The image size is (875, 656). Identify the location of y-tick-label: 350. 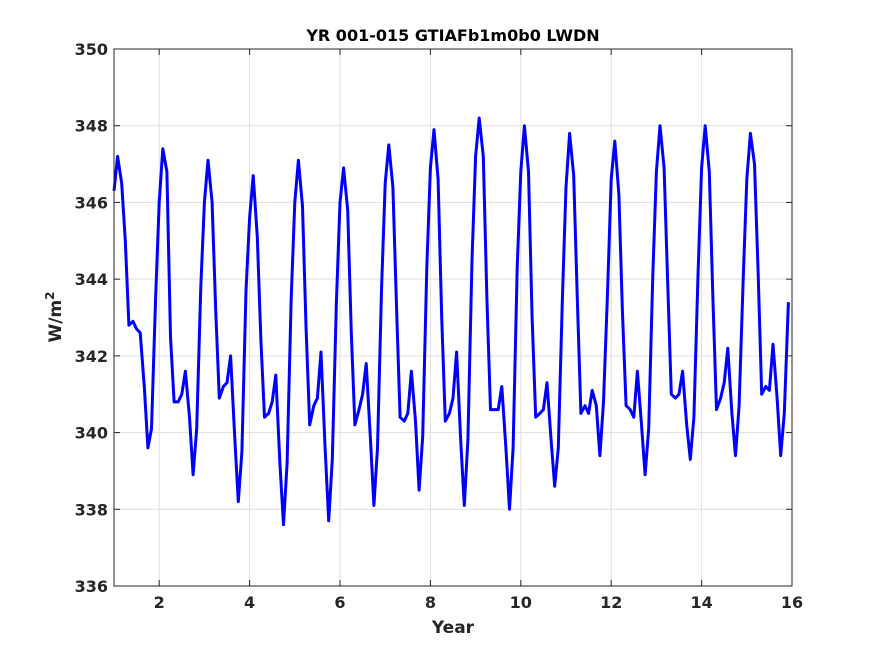
(91, 49).